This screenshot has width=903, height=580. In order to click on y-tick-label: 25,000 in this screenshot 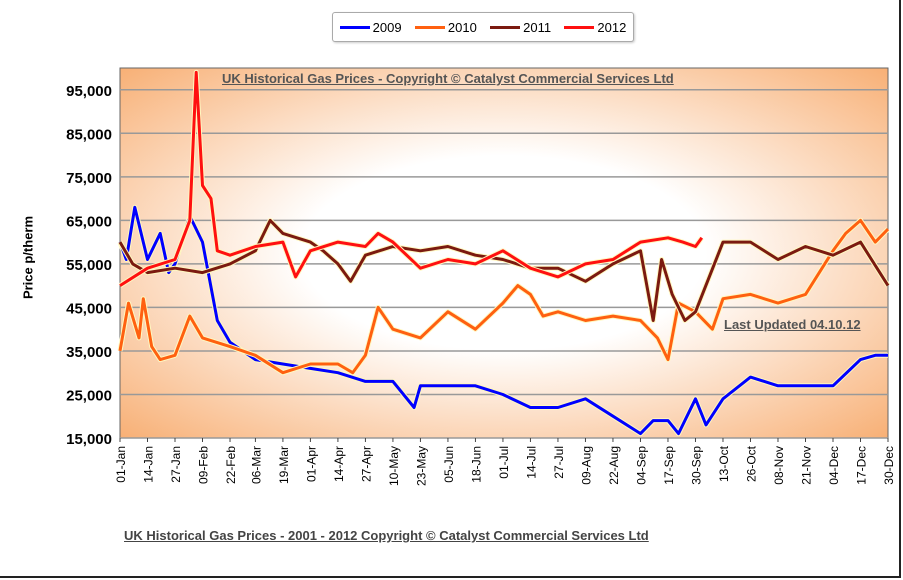, I will do `click(89, 395)`.